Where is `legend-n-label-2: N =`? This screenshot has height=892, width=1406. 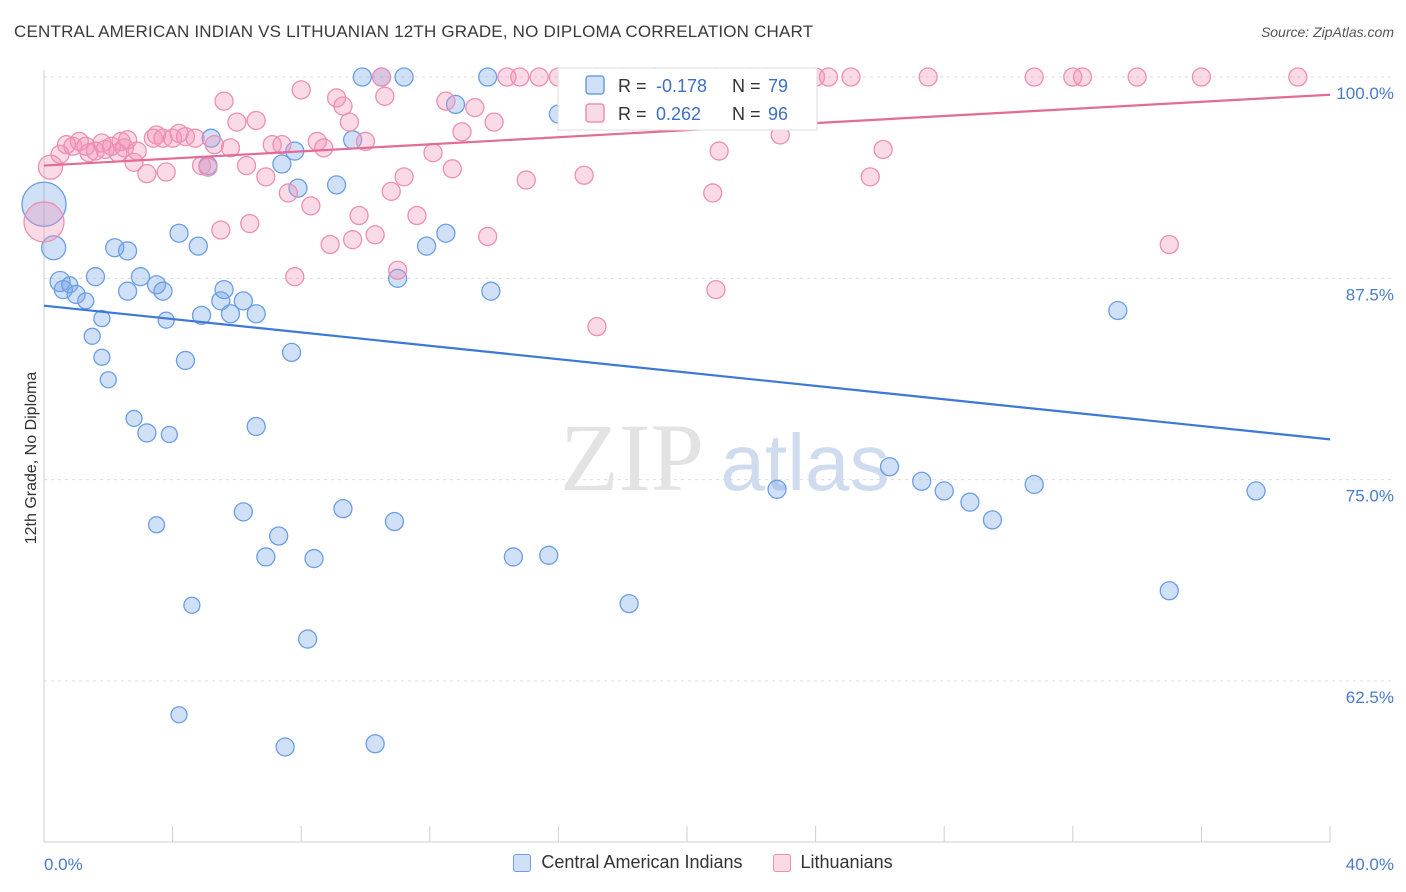
legend-n-label-2: N = is located at coordinates (746, 114).